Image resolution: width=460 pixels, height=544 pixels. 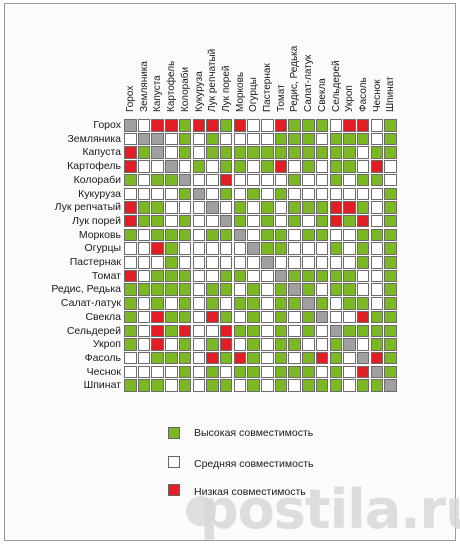 I want to click on row-label: Колораби, so click(x=97, y=179).